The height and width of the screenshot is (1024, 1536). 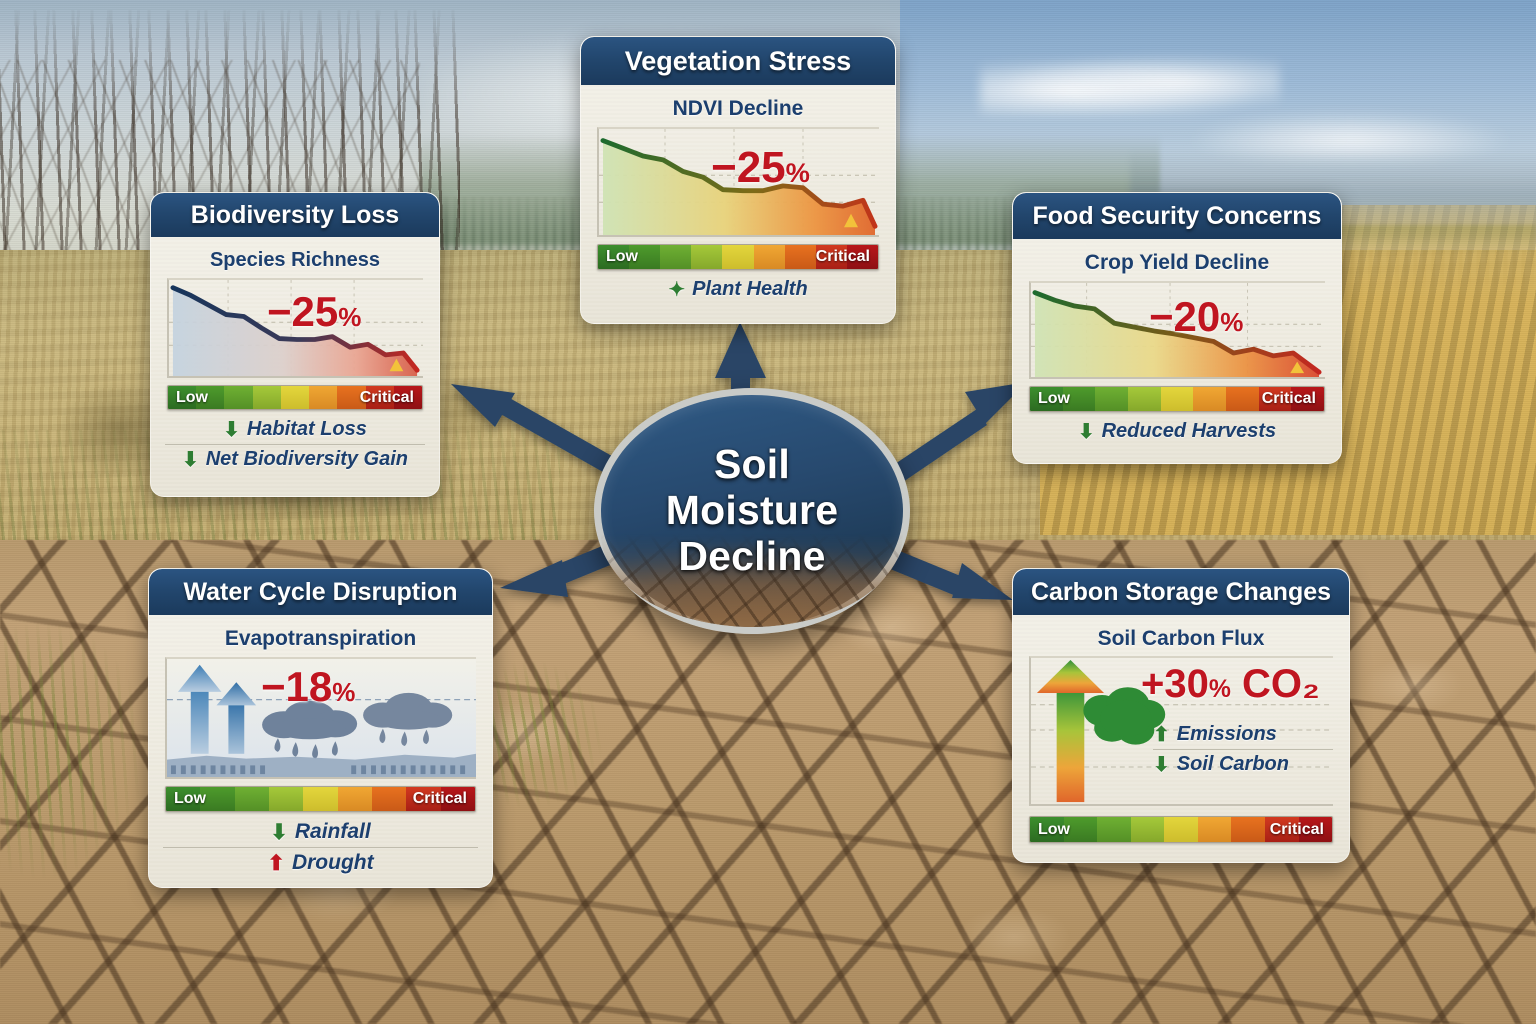 I want to click on footers-biodiversity: ⬇ Habitat Loss ⬇ Net Biodiversity Gain, so click(x=295, y=444).